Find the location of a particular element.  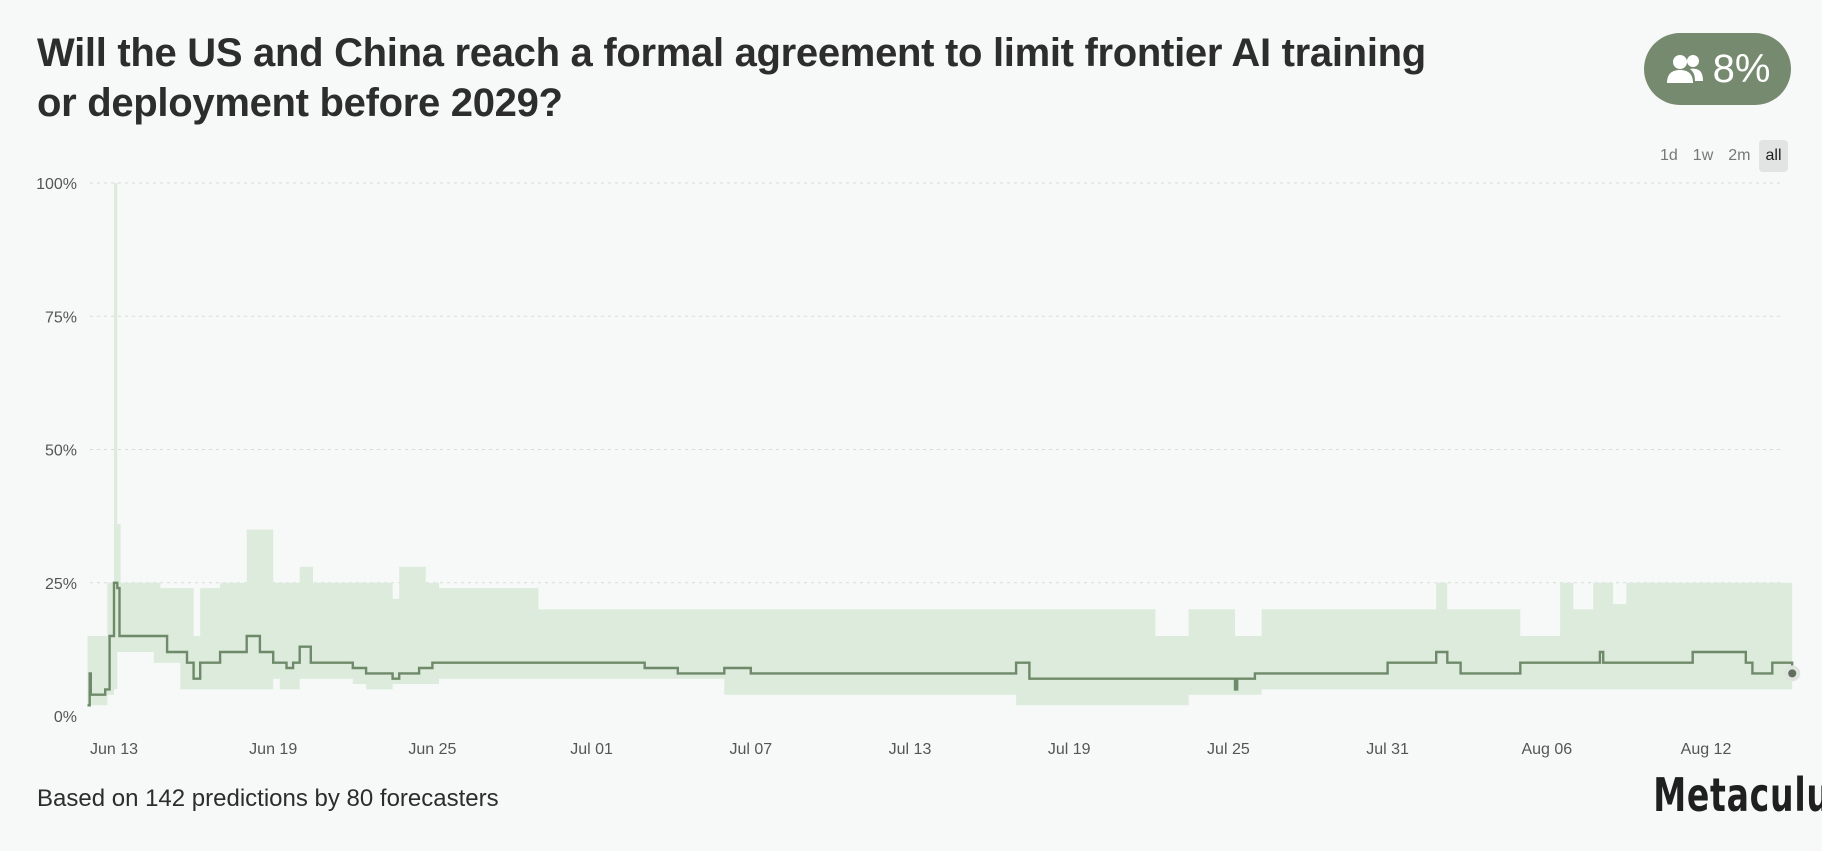

range-button-all: all is located at coordinates (1773, 156).